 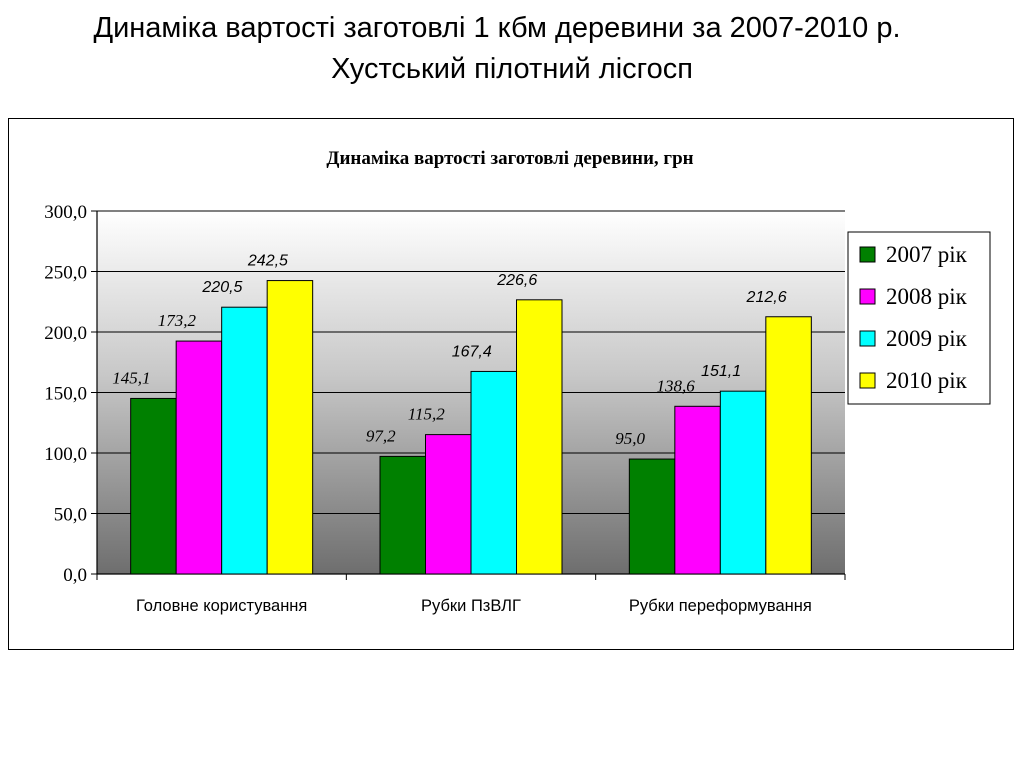 I want to click on legend-label: 2007 рік, so click(x=927, y=254).